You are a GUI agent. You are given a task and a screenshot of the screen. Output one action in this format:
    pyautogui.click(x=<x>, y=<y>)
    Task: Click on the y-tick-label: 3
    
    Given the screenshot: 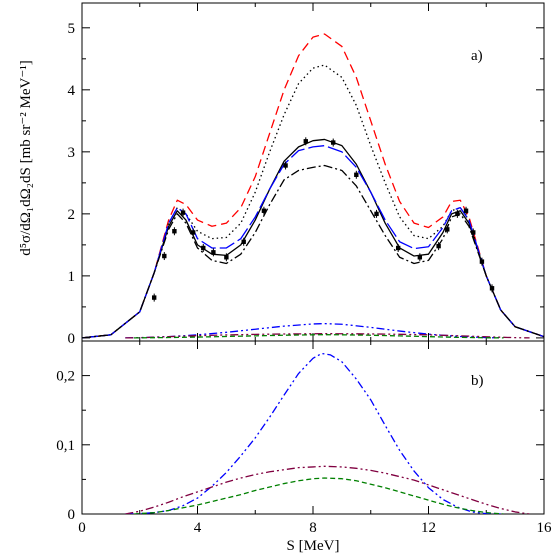 What is the action you would take?
    pyautogui.click(x=72, y=153)
    